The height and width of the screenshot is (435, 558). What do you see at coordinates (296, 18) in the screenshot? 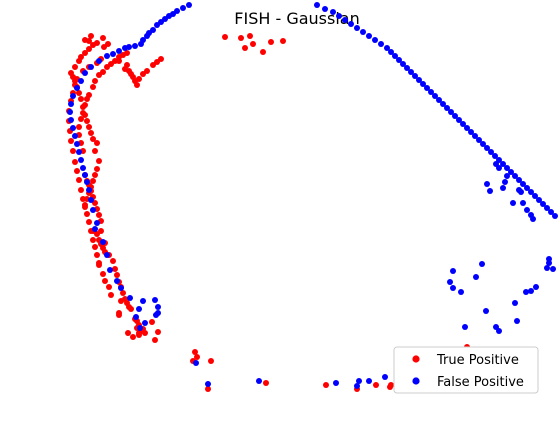
I see `chart-title: FISH - Gaussian` at bounding box center [296, 18].